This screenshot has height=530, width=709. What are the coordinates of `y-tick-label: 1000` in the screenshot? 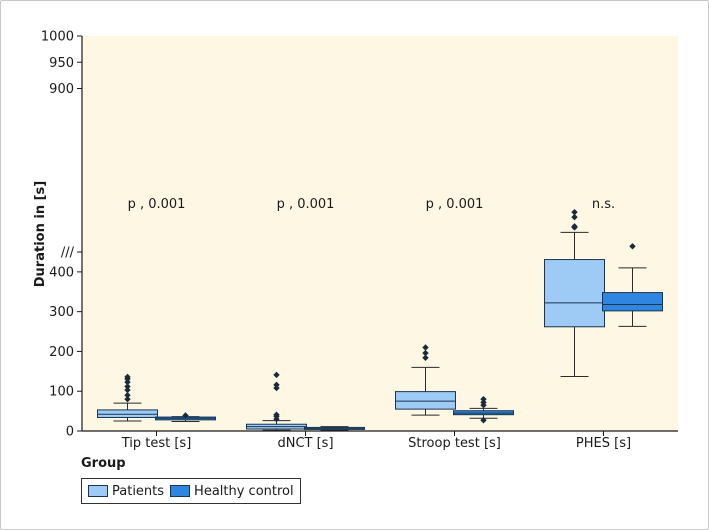 It's located at (57, 37).